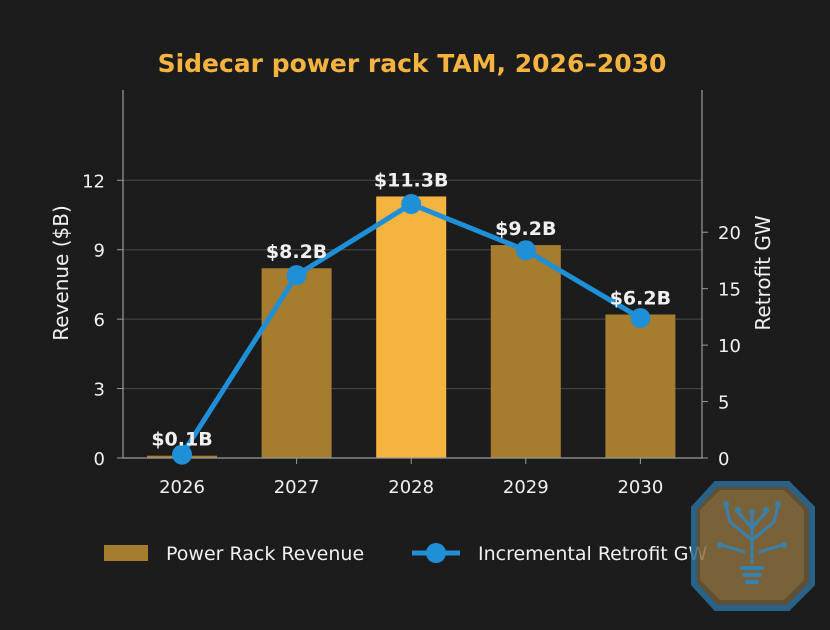  Describe the element at coordinates (181, 440) in the screenshot. I see `bar-value-label: $0.1B` at that location.